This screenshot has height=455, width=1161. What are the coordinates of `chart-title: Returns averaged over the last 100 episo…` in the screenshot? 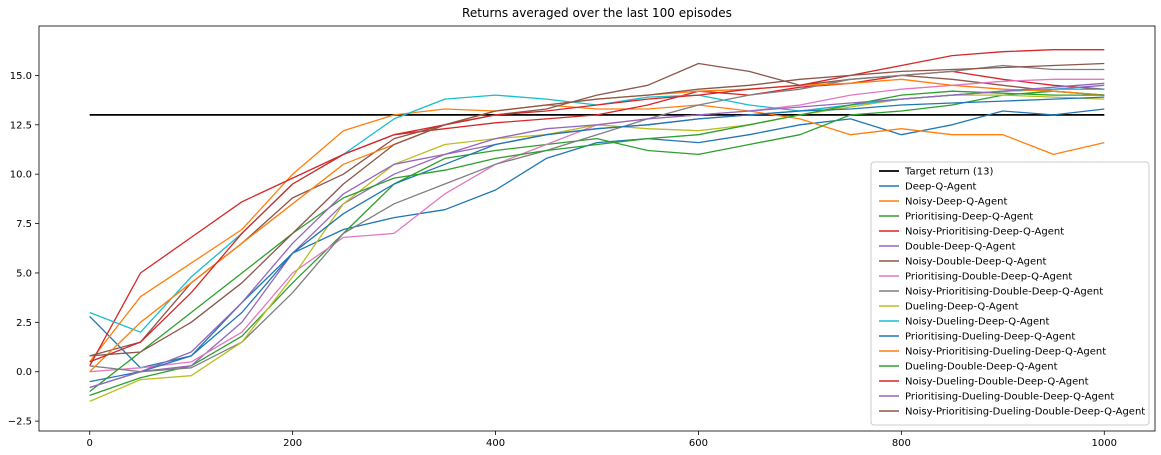 It's located at (597, 13).